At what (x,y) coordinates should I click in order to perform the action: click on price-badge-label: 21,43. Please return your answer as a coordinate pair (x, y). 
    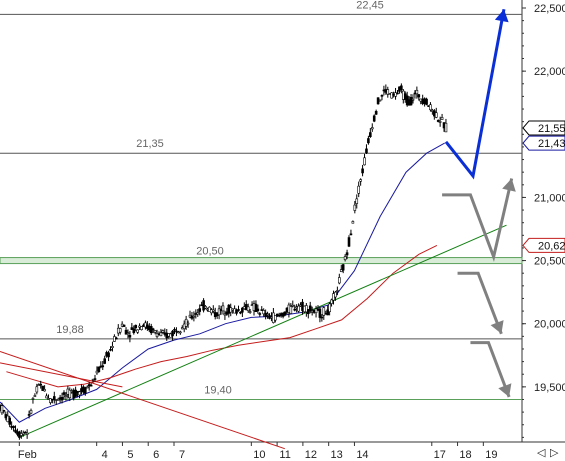
    Looking at the image, I should click on (551, 144).